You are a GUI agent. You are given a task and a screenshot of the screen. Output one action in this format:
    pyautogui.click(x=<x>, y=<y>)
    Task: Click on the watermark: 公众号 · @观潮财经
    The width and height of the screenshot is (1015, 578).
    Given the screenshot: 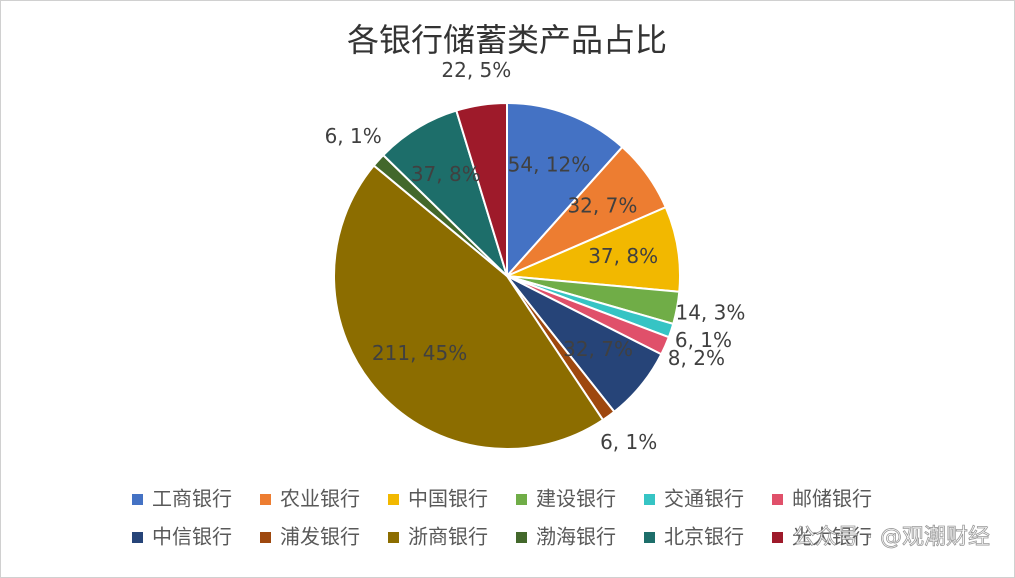 What is the action you would take?
    pyautogui.click(x=891, y=537)
    